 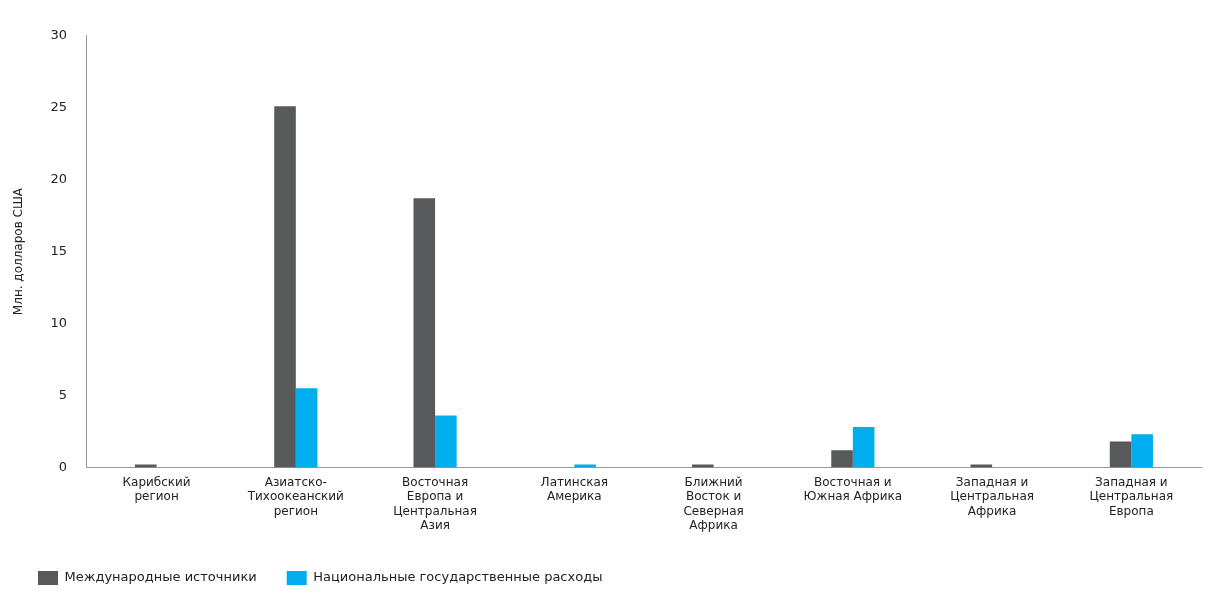 What do you see at coordinates (992, 496) in the screenshot?
I see `x-tick-label: Западная и Центральная Африка` at bounding box center [992, 496].